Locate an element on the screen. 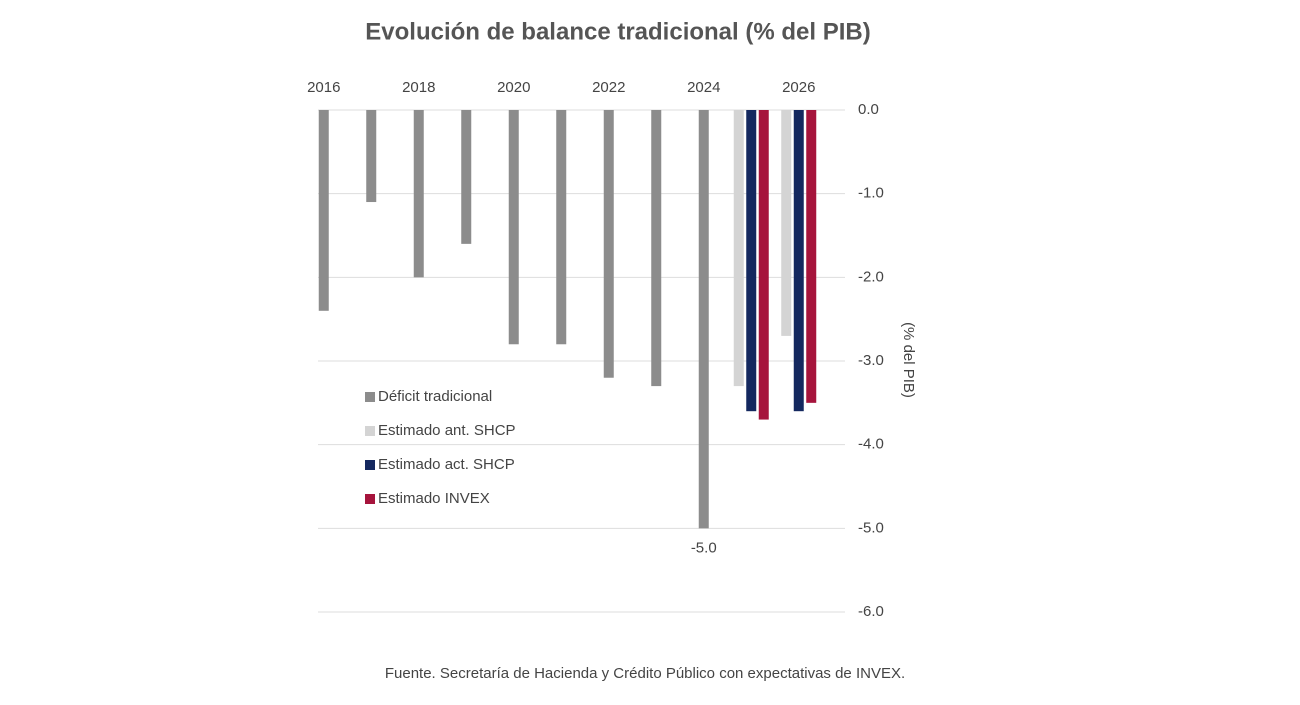 The image size is (1300, 705). data-label: -5.0 is located at coordinates (704, 547).